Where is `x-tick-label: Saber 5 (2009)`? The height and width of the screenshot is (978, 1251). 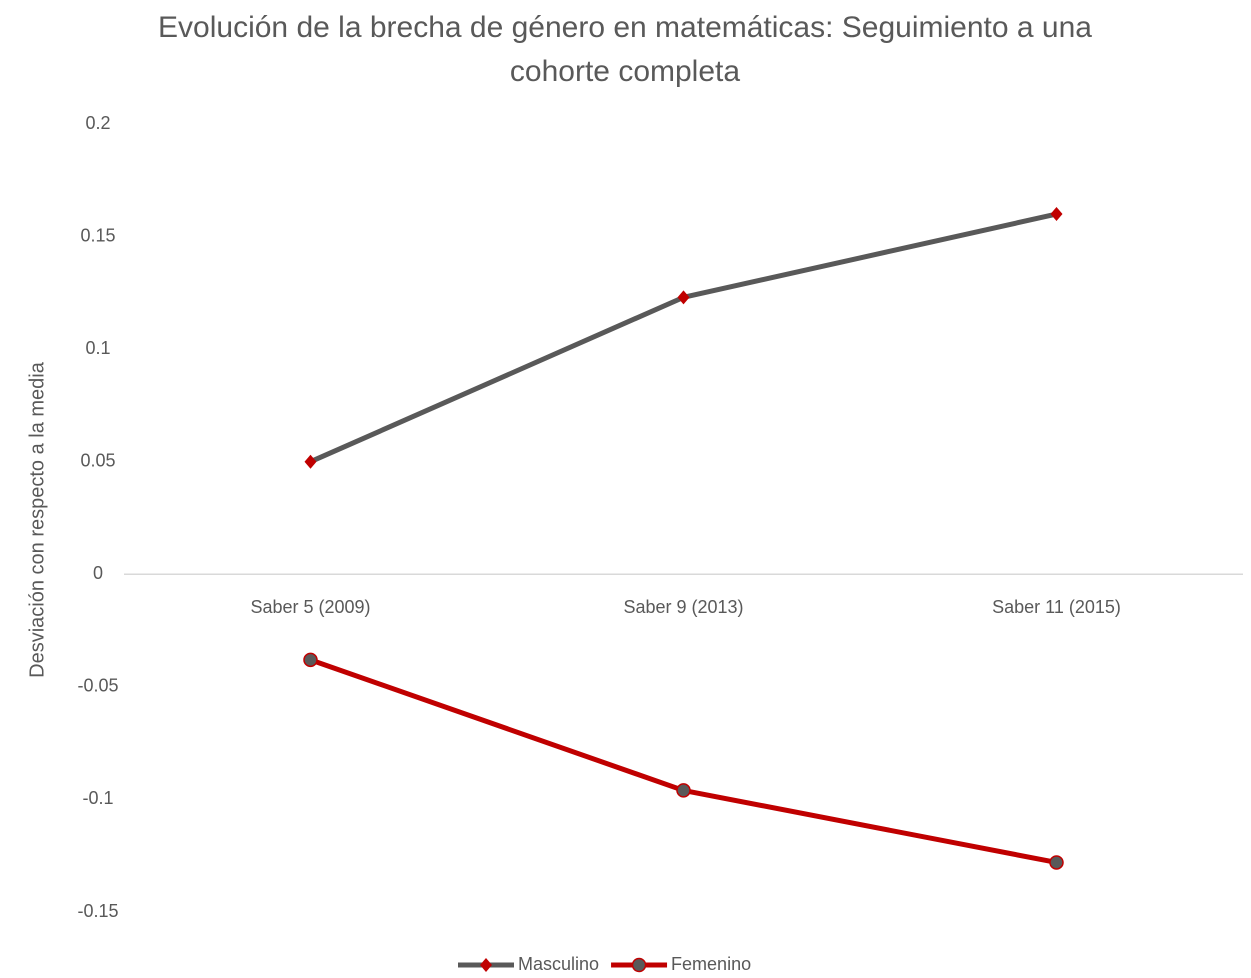
x-tick-label: Saber 5 (2009) is located at coordinates (310, 607).